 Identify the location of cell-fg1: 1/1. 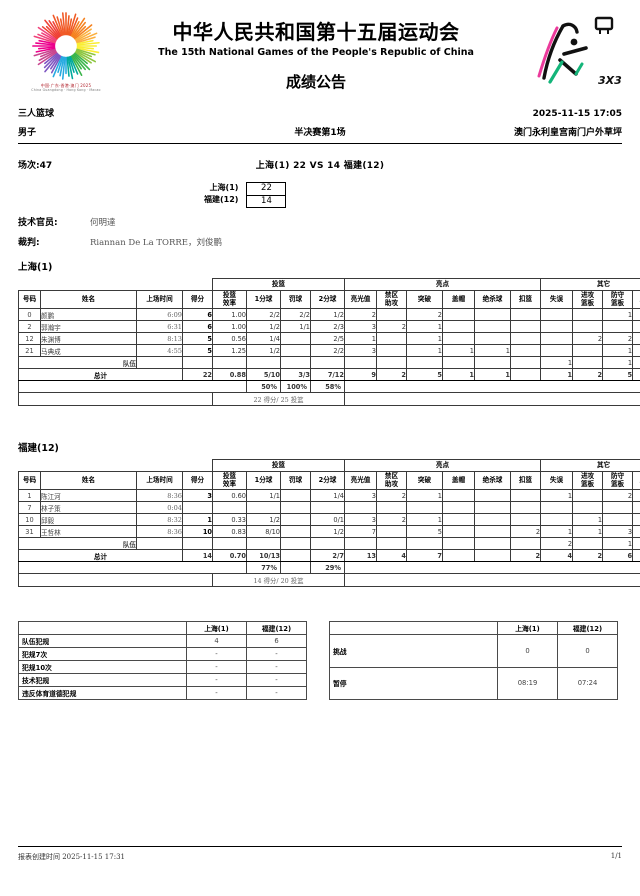
(263, 495).